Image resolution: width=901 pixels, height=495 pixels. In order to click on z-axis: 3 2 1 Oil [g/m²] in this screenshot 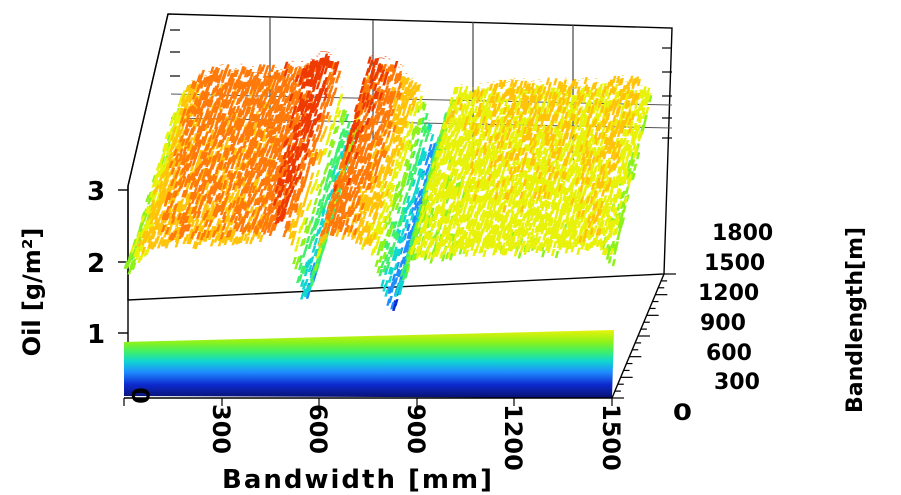, I will do `click(73, 283)`.